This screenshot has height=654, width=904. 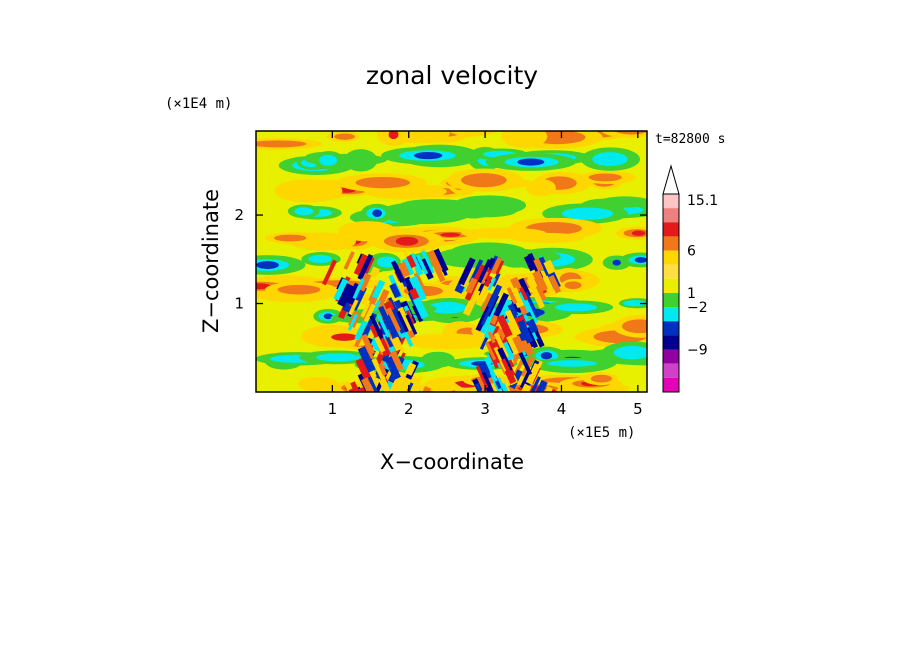 What do you see at coordinates (409, 409) in the screenshot?
I see `x-tick-label: 2` at bounding box center [409, 409].